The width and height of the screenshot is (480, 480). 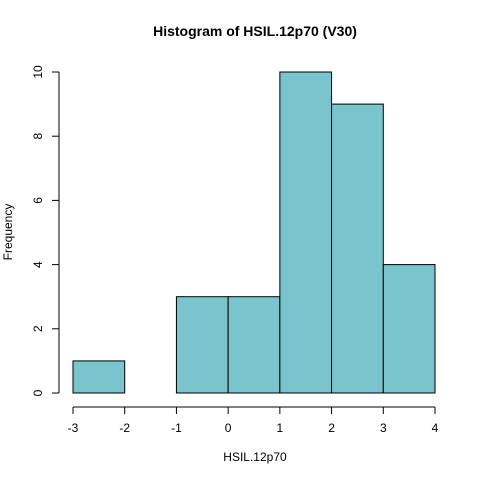 I want to click on y-tick-label: 6, so click(x=38, y=200).